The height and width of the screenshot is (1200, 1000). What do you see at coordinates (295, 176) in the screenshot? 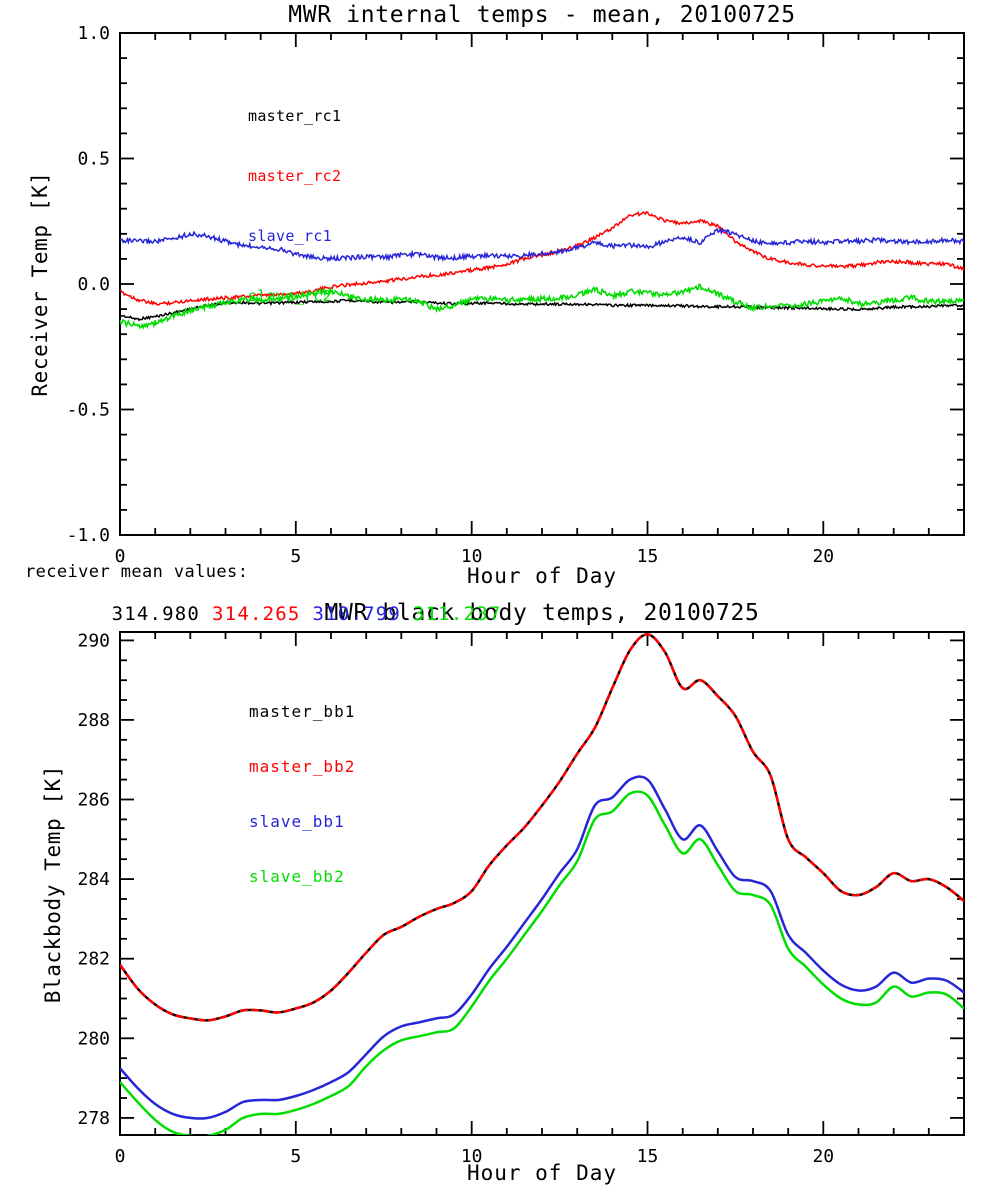
I see `legend-entry-master-rc2: master_rc2` at bounding box center [295, 176].